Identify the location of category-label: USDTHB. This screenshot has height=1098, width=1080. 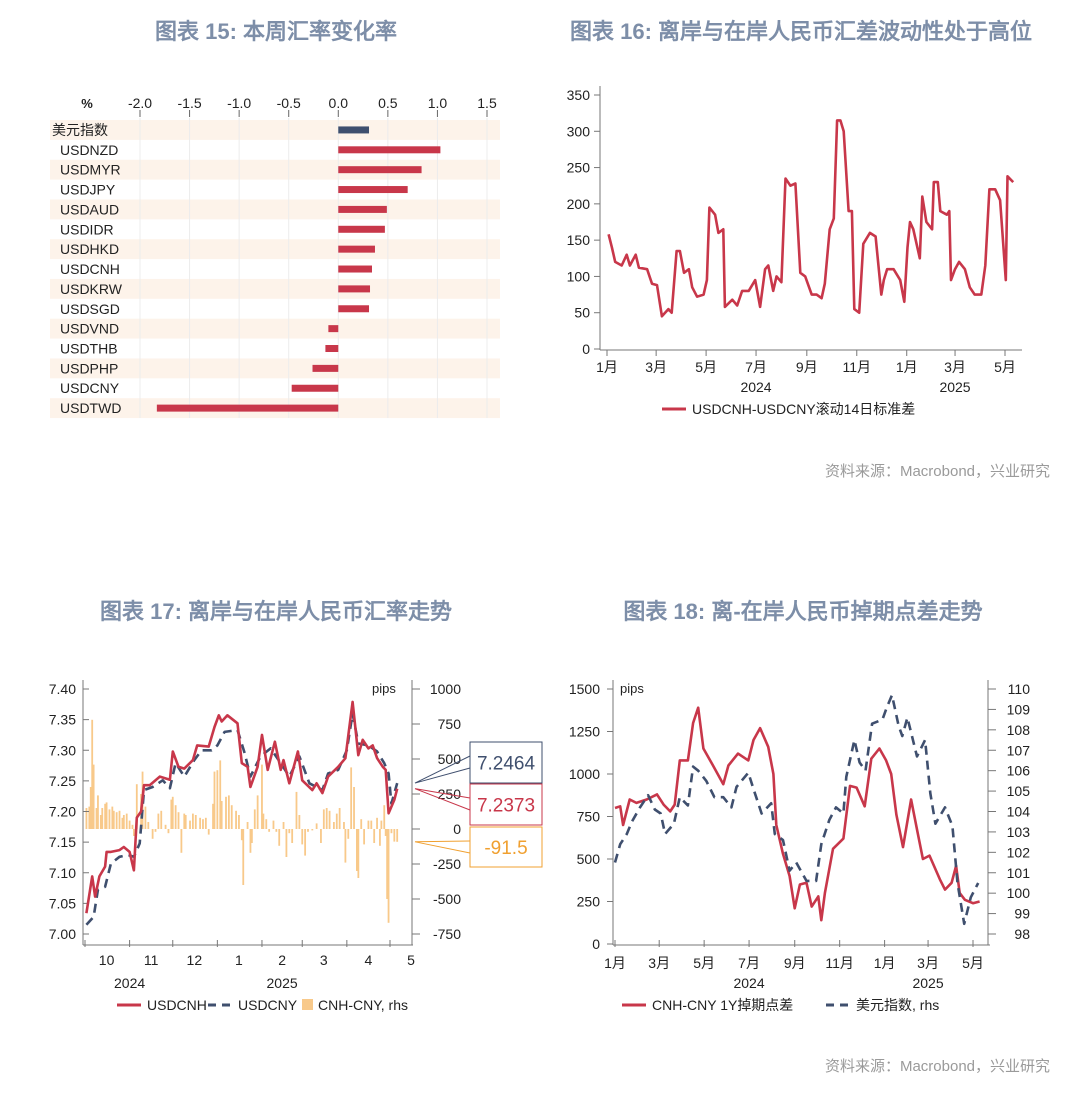
(89, 349).